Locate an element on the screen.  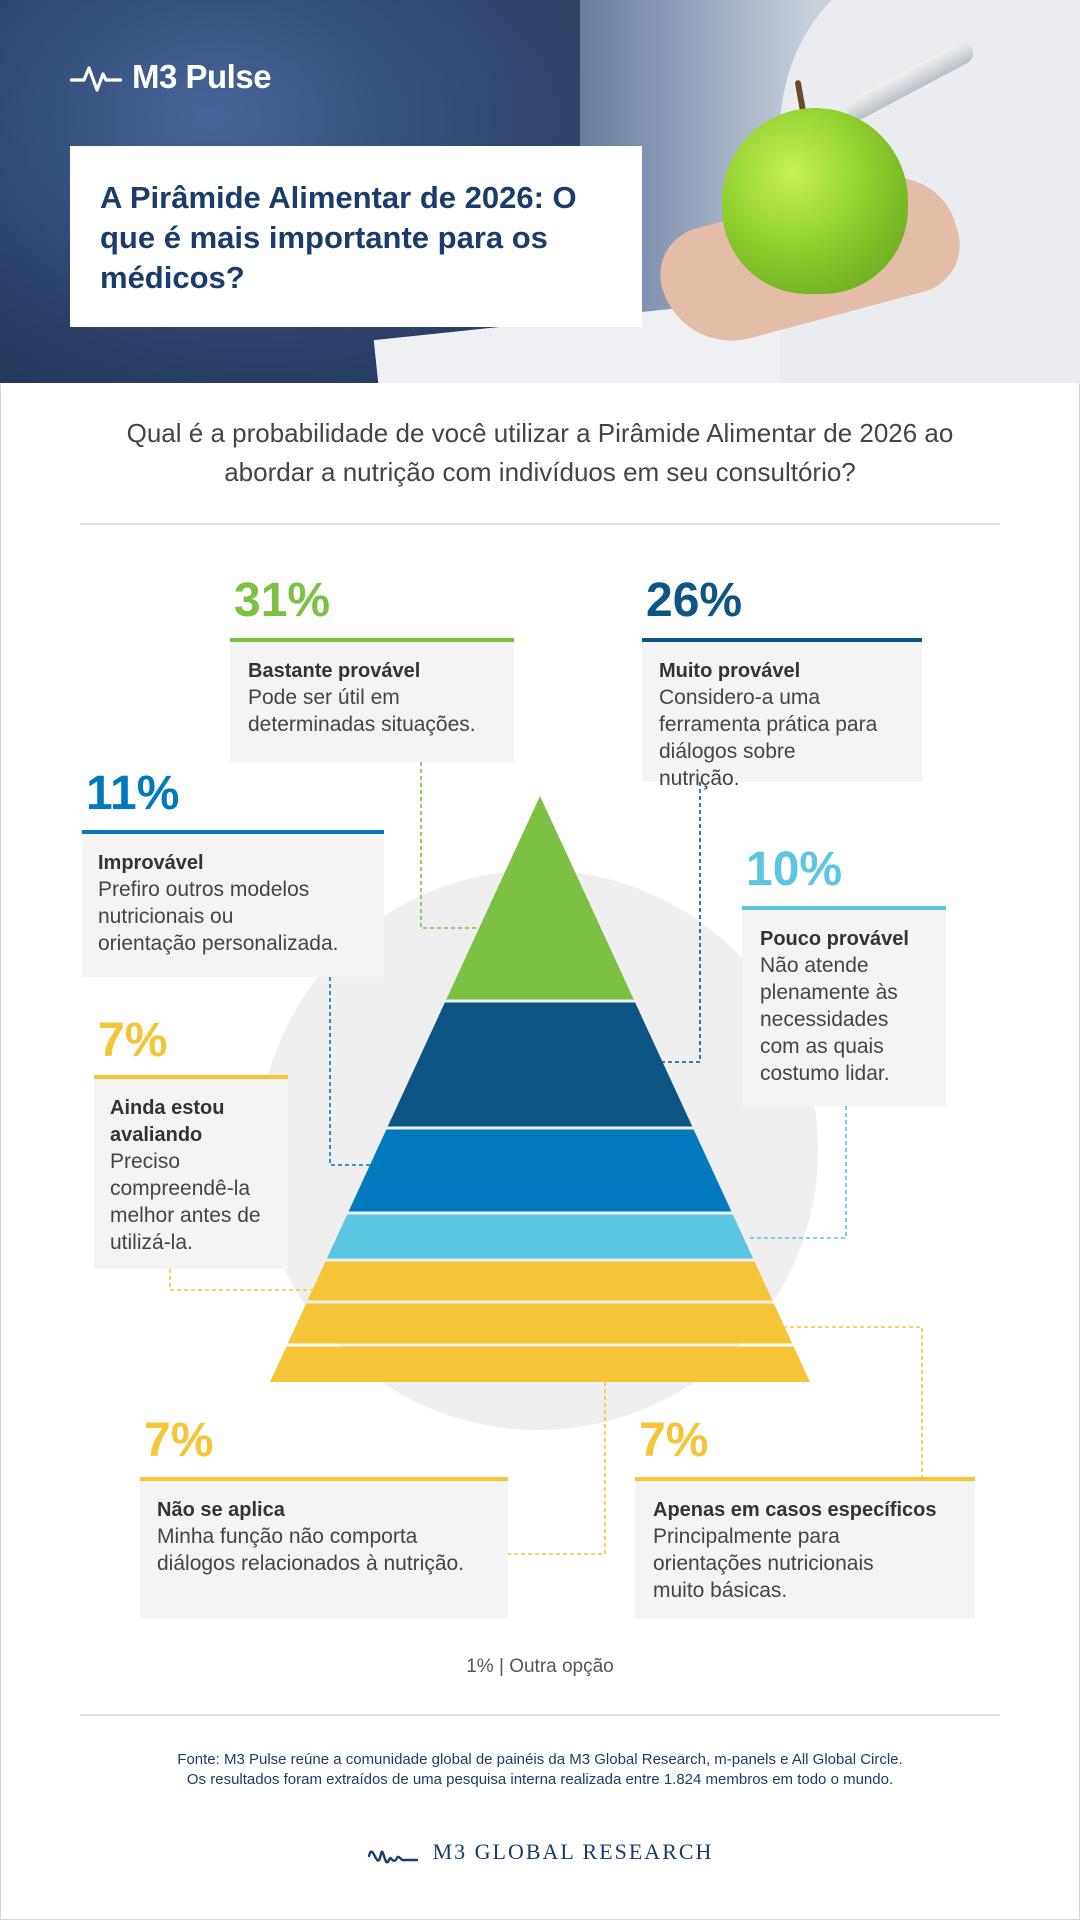
category-description-5: utilizá-la. is located at coordinates (151, 1242).